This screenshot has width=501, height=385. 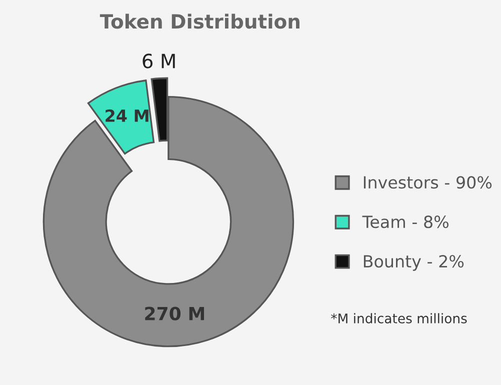 What do you see at coordinates (399, 318) in the screenshot?
I see `text: *M indicates millions` at bounding box center [399, 318].